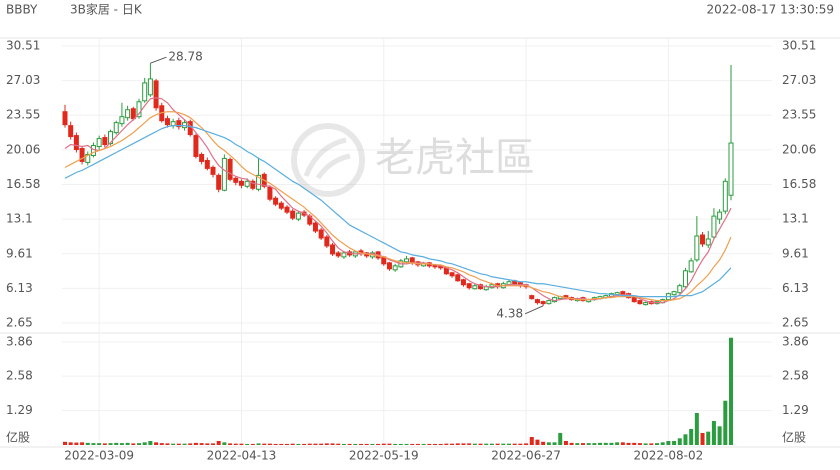 The height and width of the screenshot is (470, 840). Describe the element at coordinates (19, 410) in the screenshot. I see `volume-tick-label: 1.29` at that location.